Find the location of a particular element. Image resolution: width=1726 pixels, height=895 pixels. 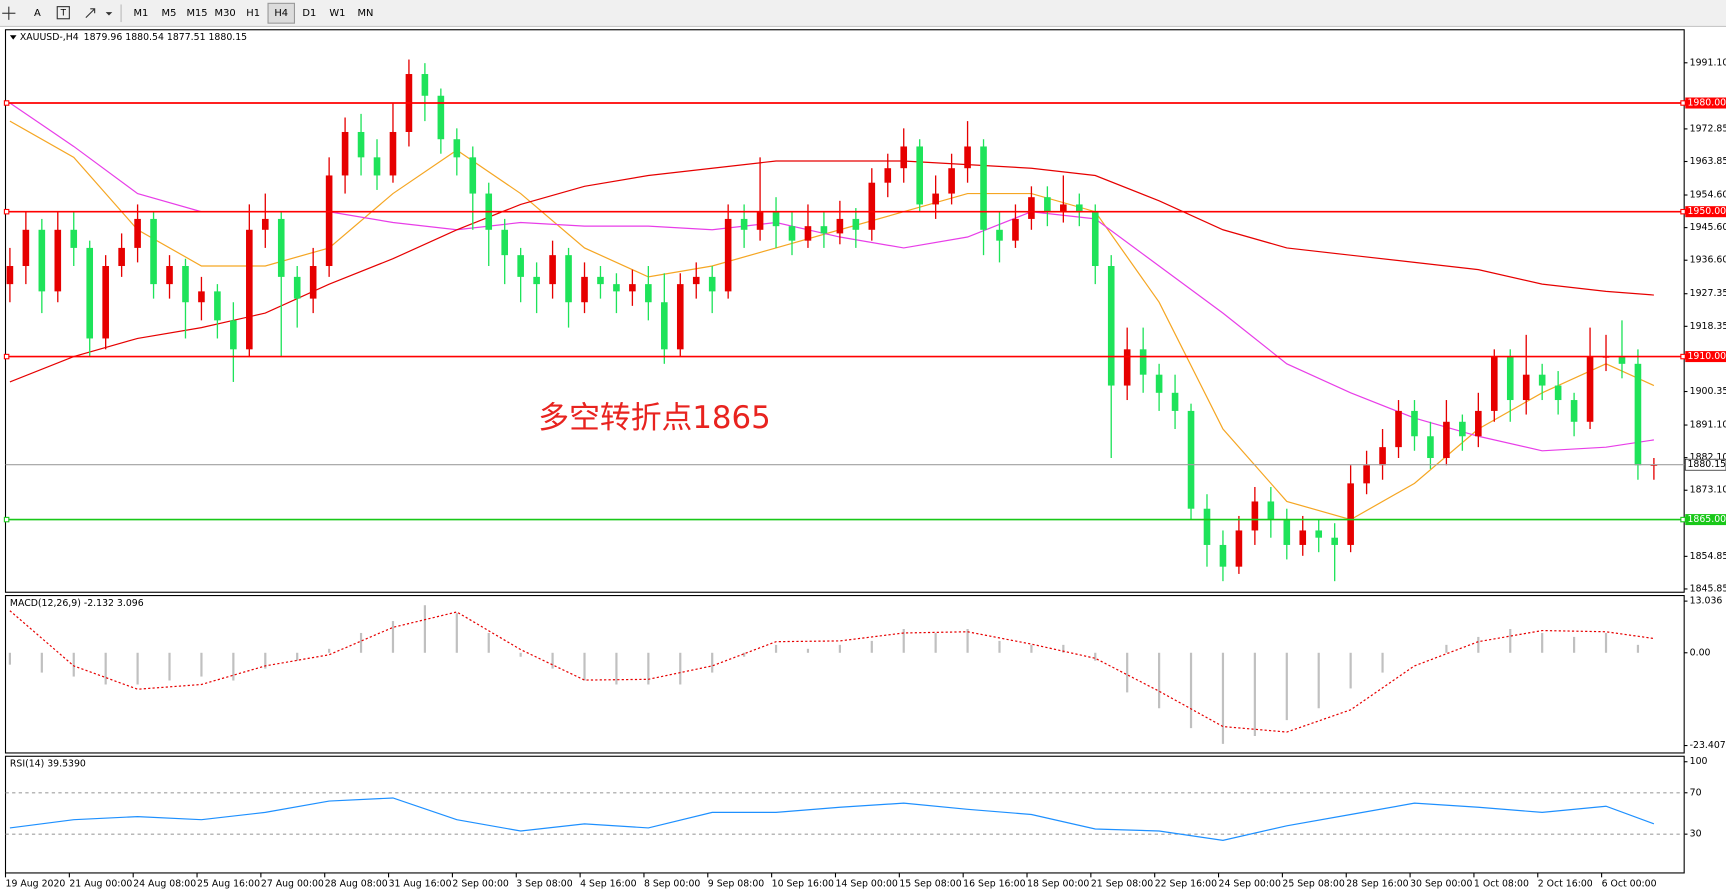

chart-symbol: XAUUSD-,H4 is located at coordinates (49, 37).